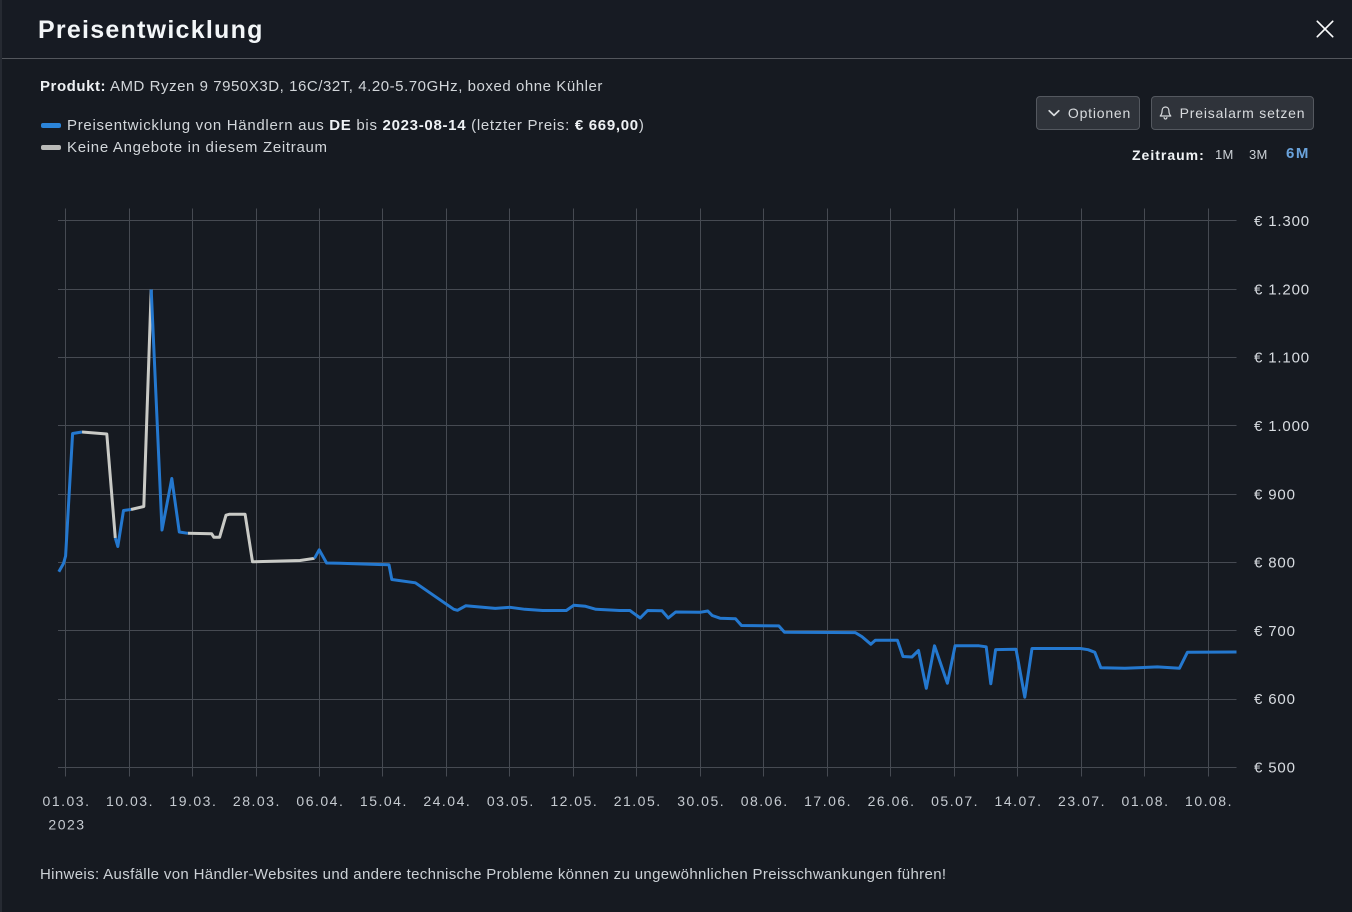 Image resolution: width=1352 pixels, height=912 pixels. What do you see at coordinates (701, 801) in the screenshot?
I see `svg-text: 30.05.` at bounding box center [701, 801].